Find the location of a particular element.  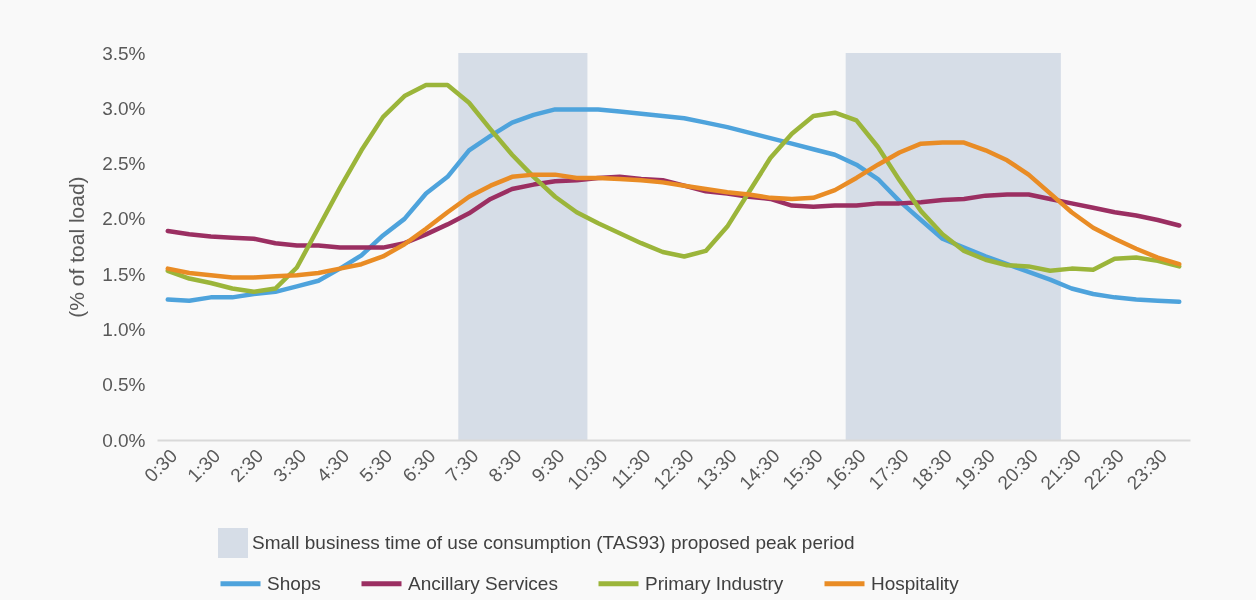

x-tick-label: 8:30 is located at coordinates (505, 466).